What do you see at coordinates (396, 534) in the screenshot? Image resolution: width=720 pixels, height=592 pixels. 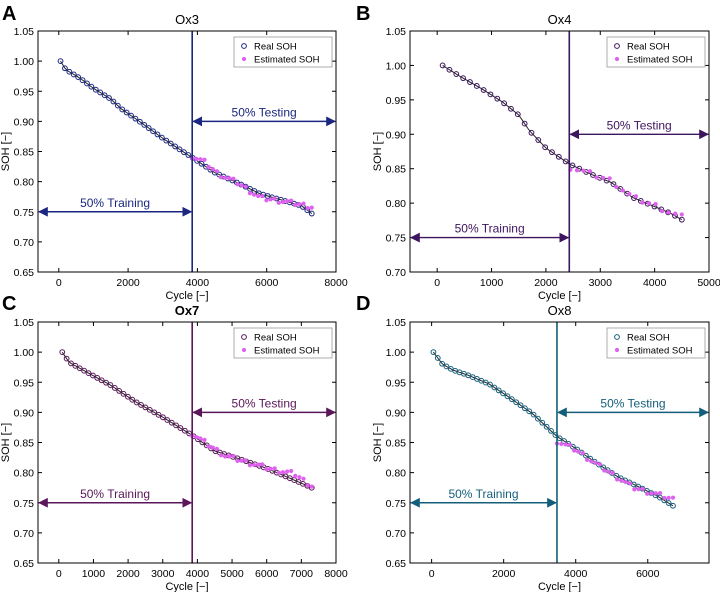 I see `y-tick-label: 0.70` at bounding box center [396, 534].